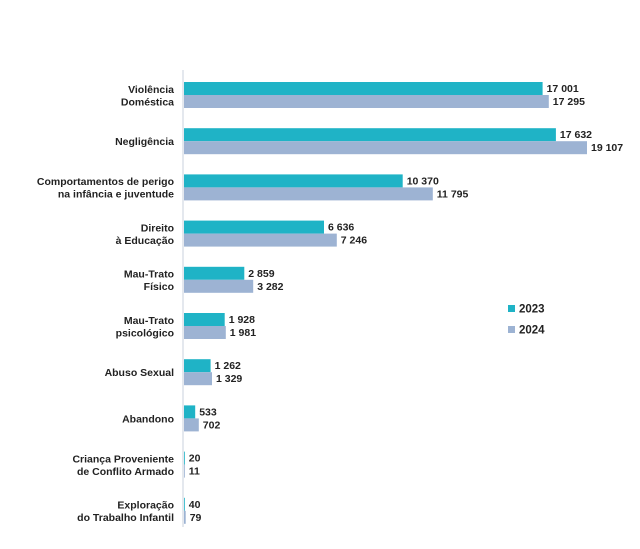 The width and height of the screenshot is (640, 549). What do you see at coordinates (151, 90) in the screenshot?
I see `category-label: Violência` at bounding box center [151, 90].